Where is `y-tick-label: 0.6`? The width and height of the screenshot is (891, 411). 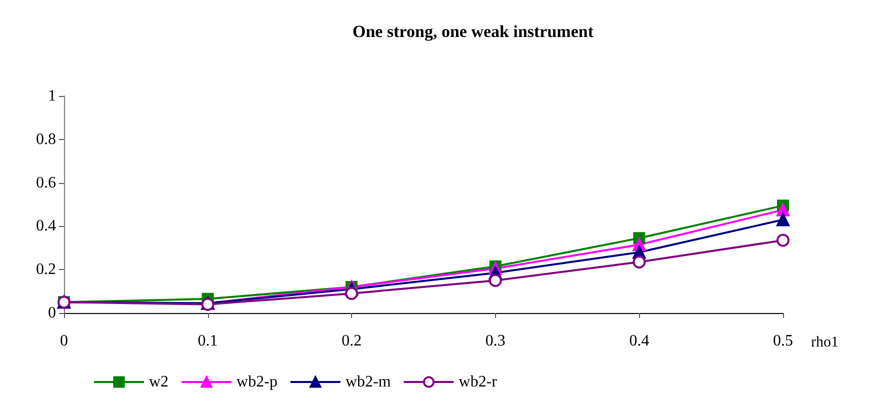 y-tick-label: 0.6 is located at coordinates (46, 183).